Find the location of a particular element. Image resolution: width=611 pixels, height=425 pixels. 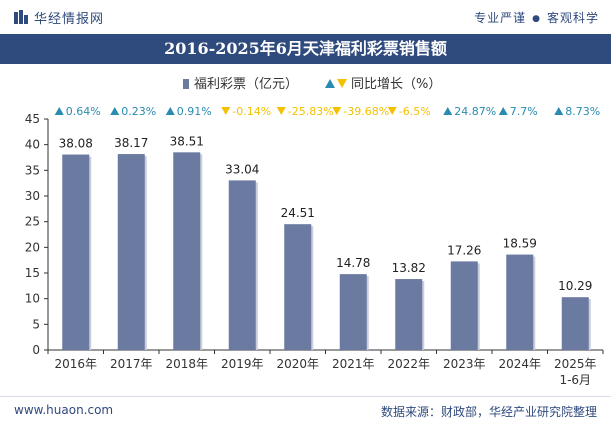

y-tick-label: 5 is located at coordinates (36, 324).